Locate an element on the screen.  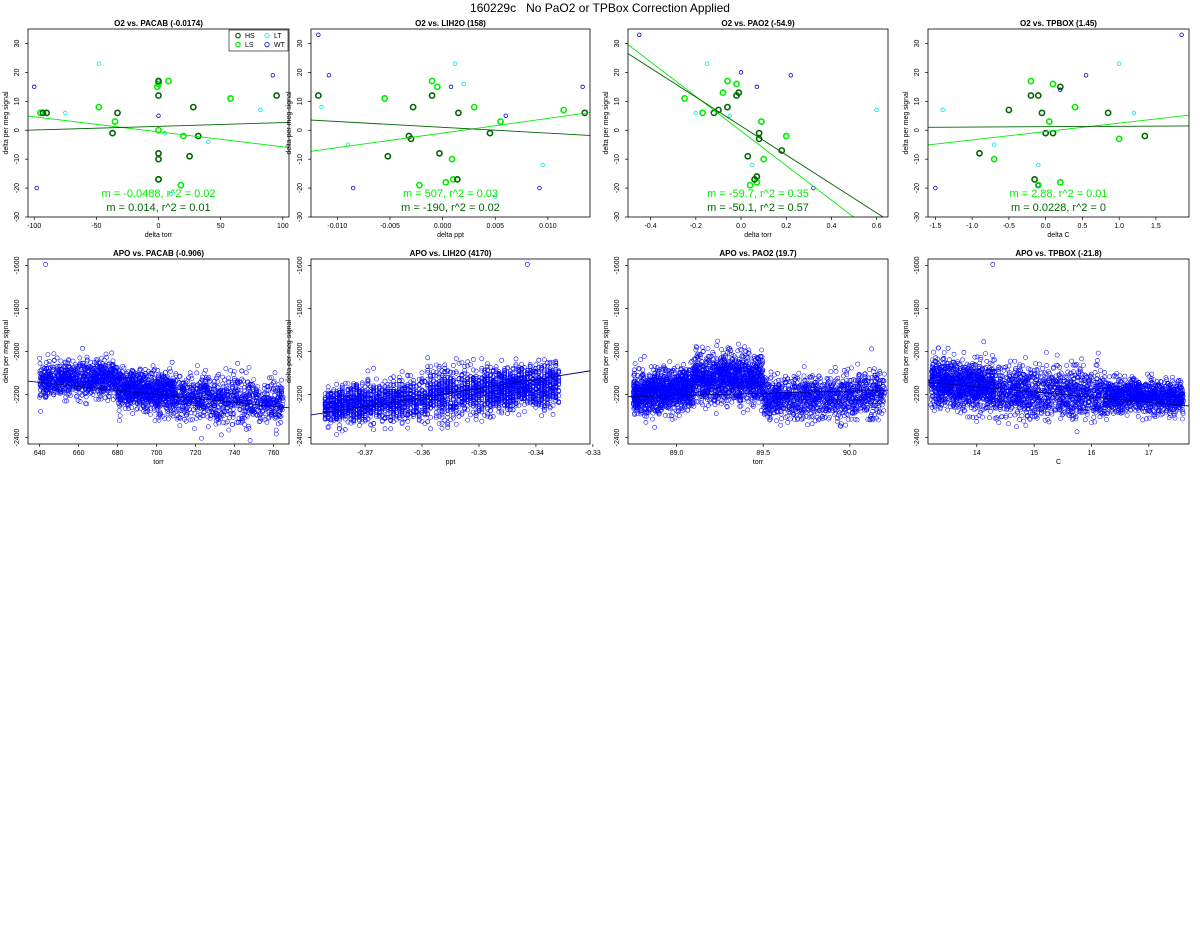
legend-box is located at coordinates (258, 40).